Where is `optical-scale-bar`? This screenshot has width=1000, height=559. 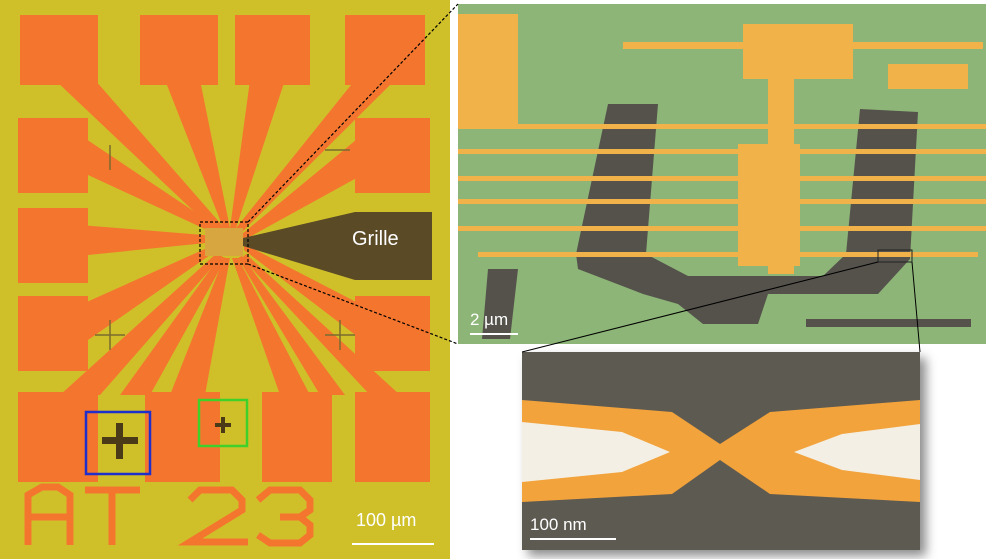
optical-scale-bar is located at coordinates (393, 544).